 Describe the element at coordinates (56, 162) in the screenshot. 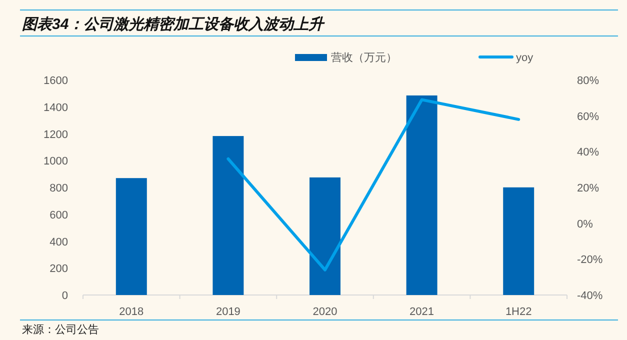

I see `ytick: 1000` at that location.